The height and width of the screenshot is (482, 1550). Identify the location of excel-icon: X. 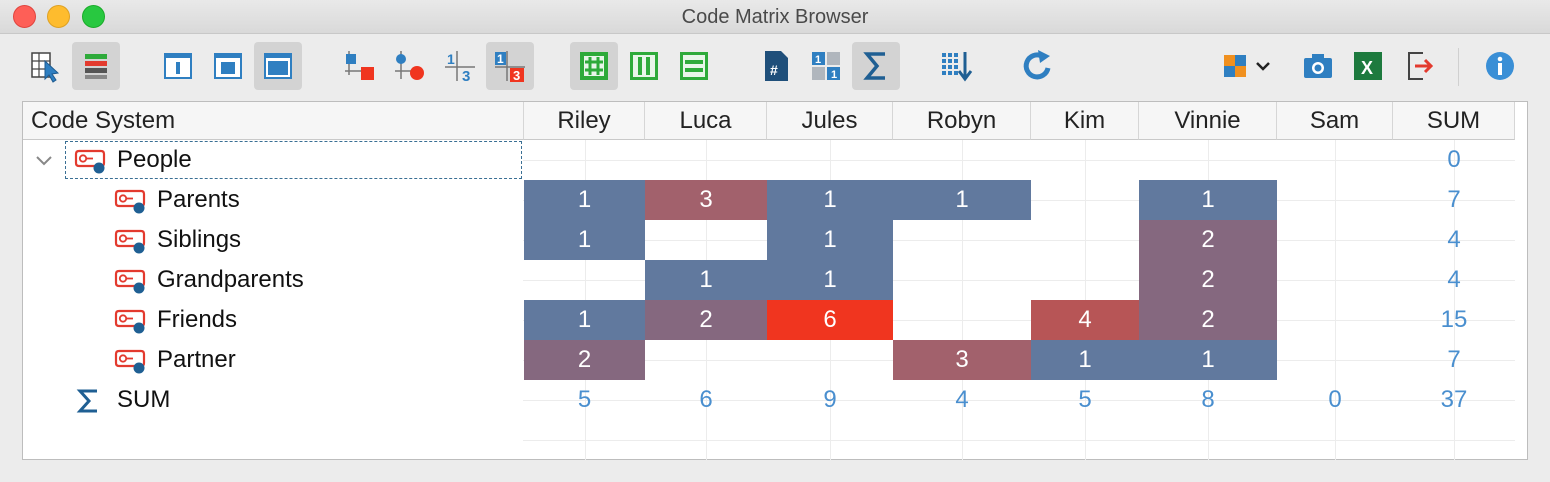
(1368, 66).